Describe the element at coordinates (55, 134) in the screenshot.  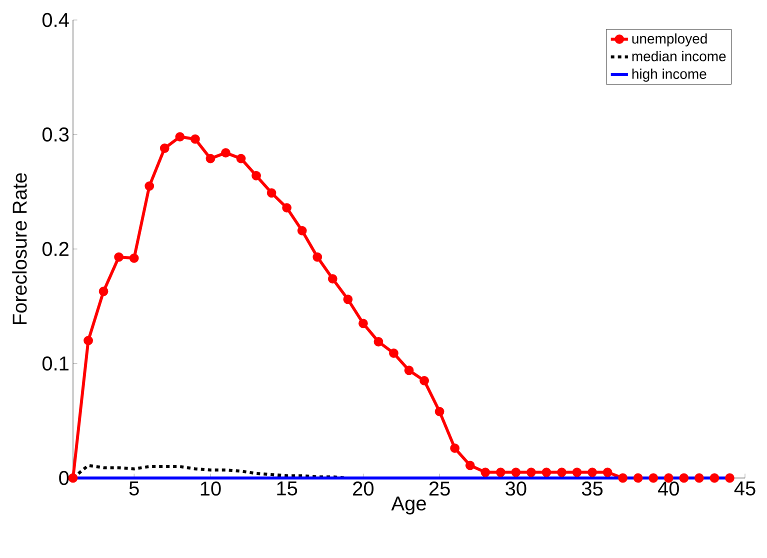
I see `y-tick-label: 0.3` at that location.